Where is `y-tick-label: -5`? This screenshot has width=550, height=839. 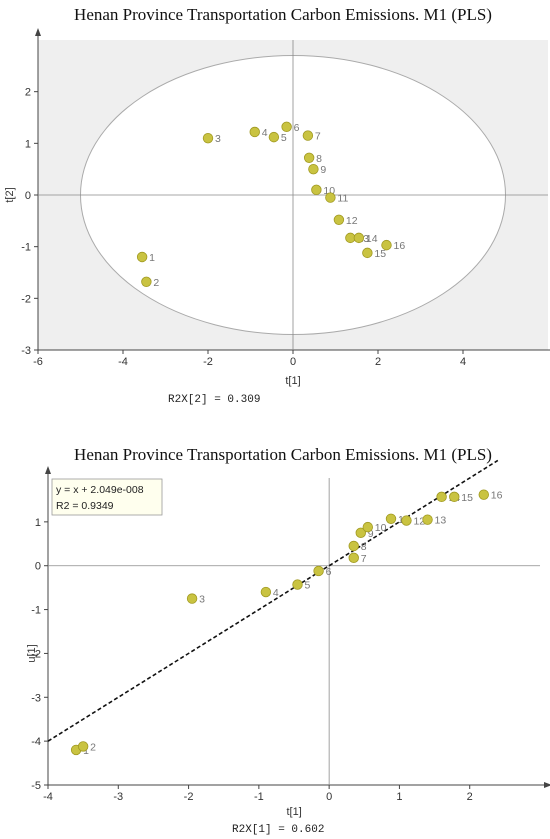 y-tick-label: -5 is located at coordinates (36, 786).